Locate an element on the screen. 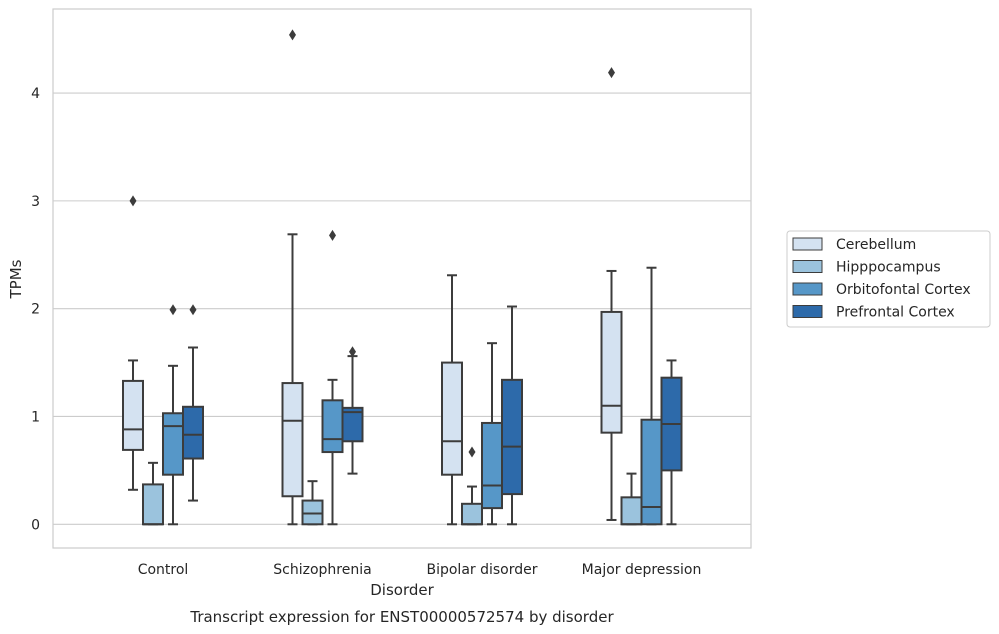  legend-frame is located at coordinates (888, 279).